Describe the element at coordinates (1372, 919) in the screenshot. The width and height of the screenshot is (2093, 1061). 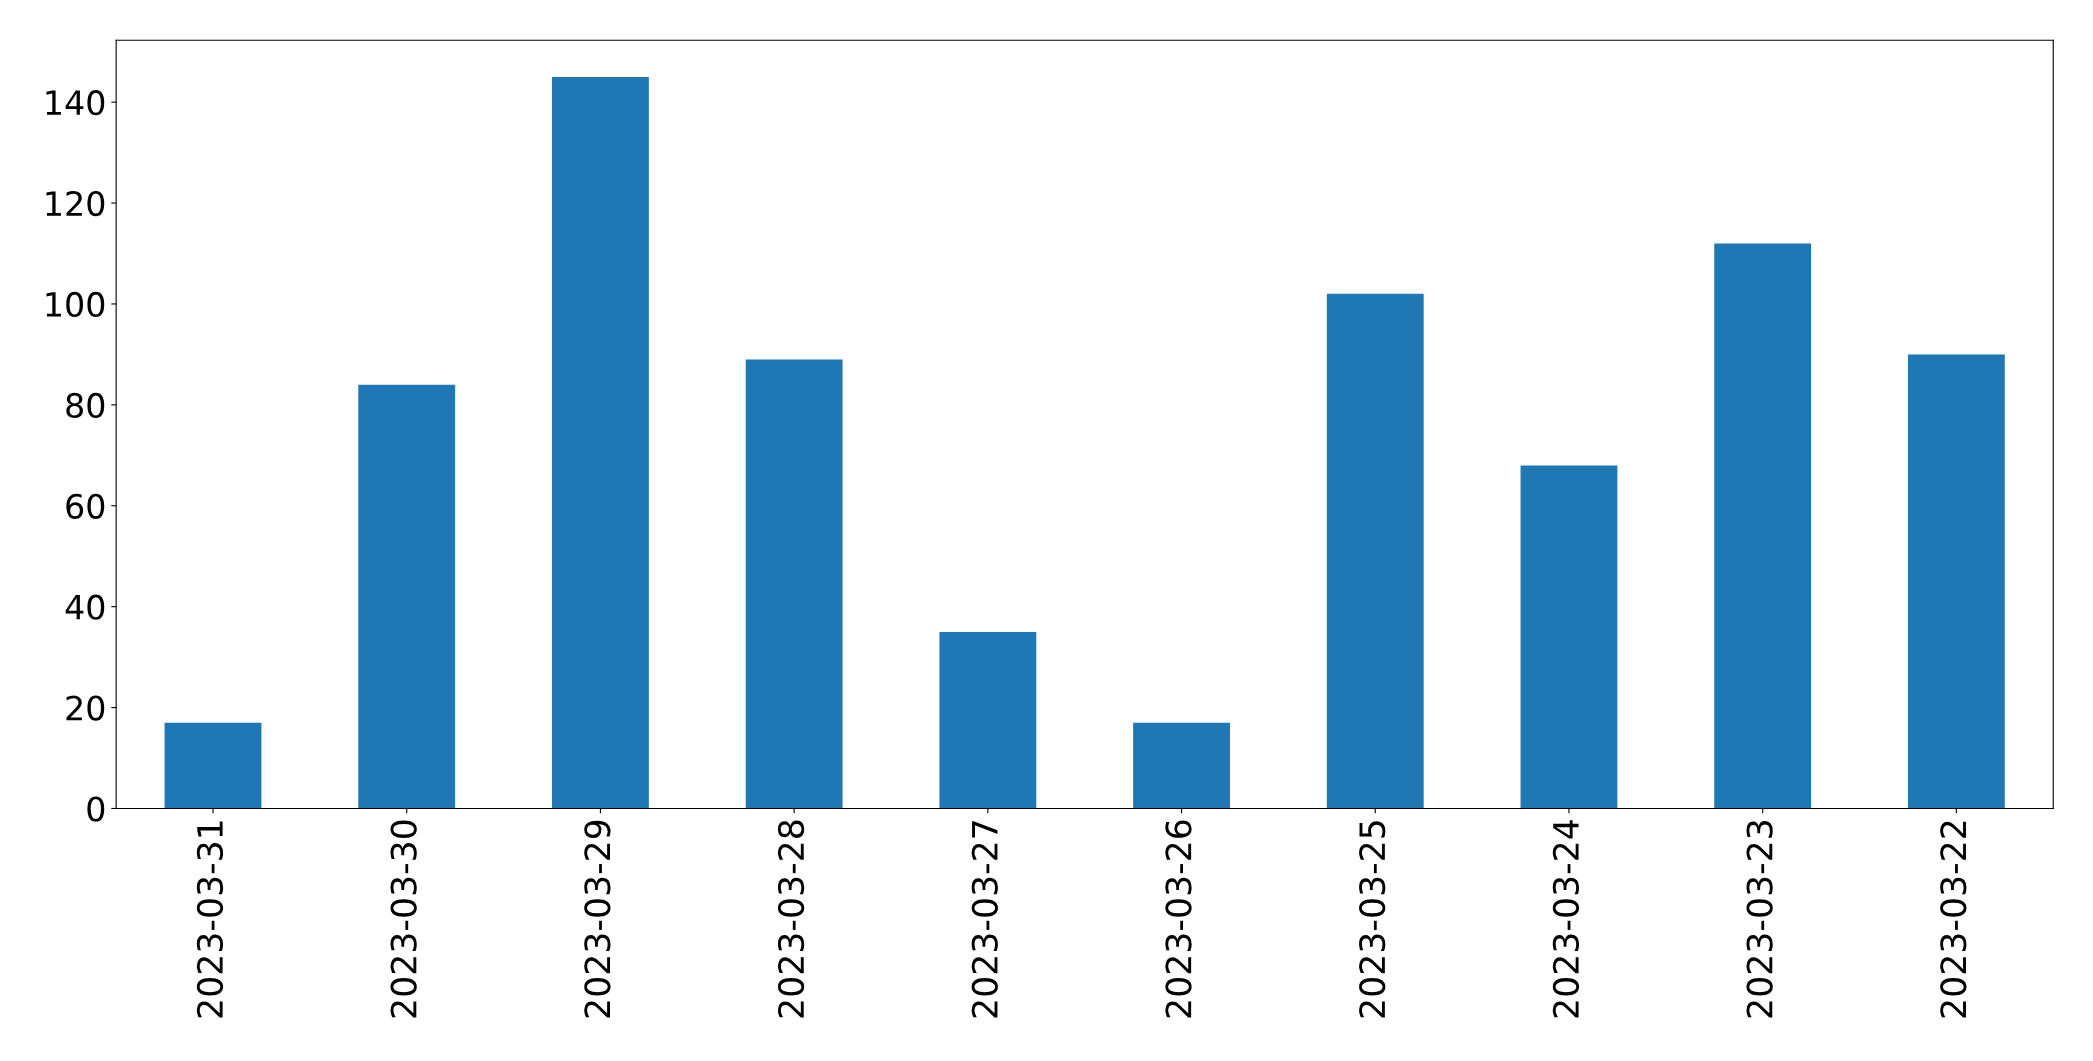
I see `x-tick-label: 2023-03-25` at that location.